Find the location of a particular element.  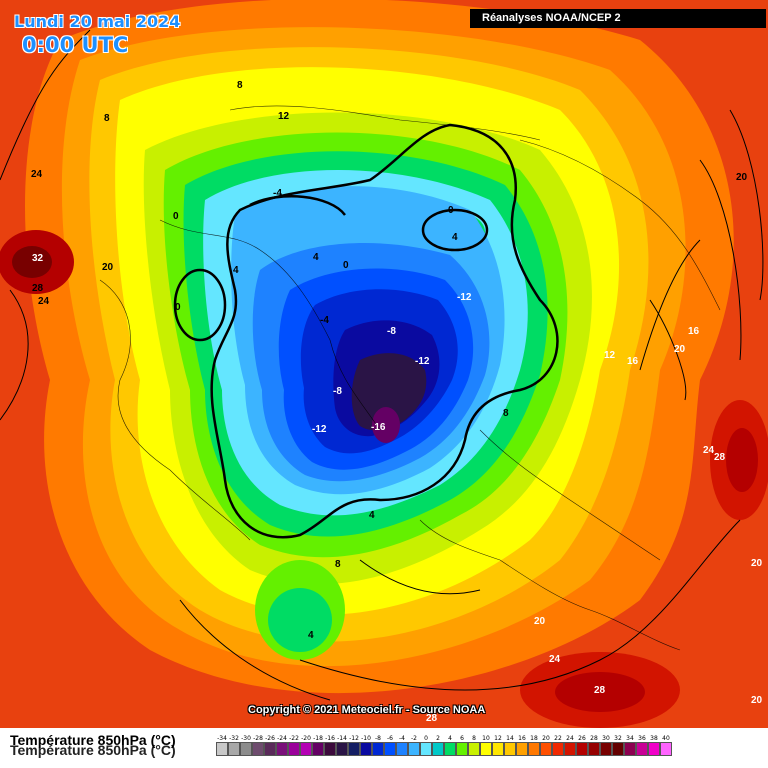

map-time: 0:00 UTC is located at coordinates (75, 45).